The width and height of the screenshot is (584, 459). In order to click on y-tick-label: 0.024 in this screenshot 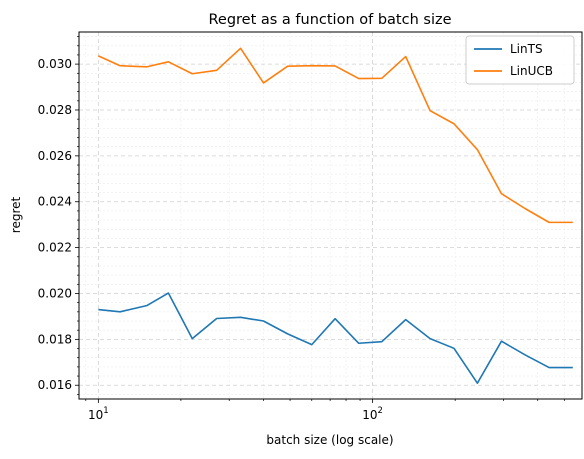, I will do `click(55, 202)`.